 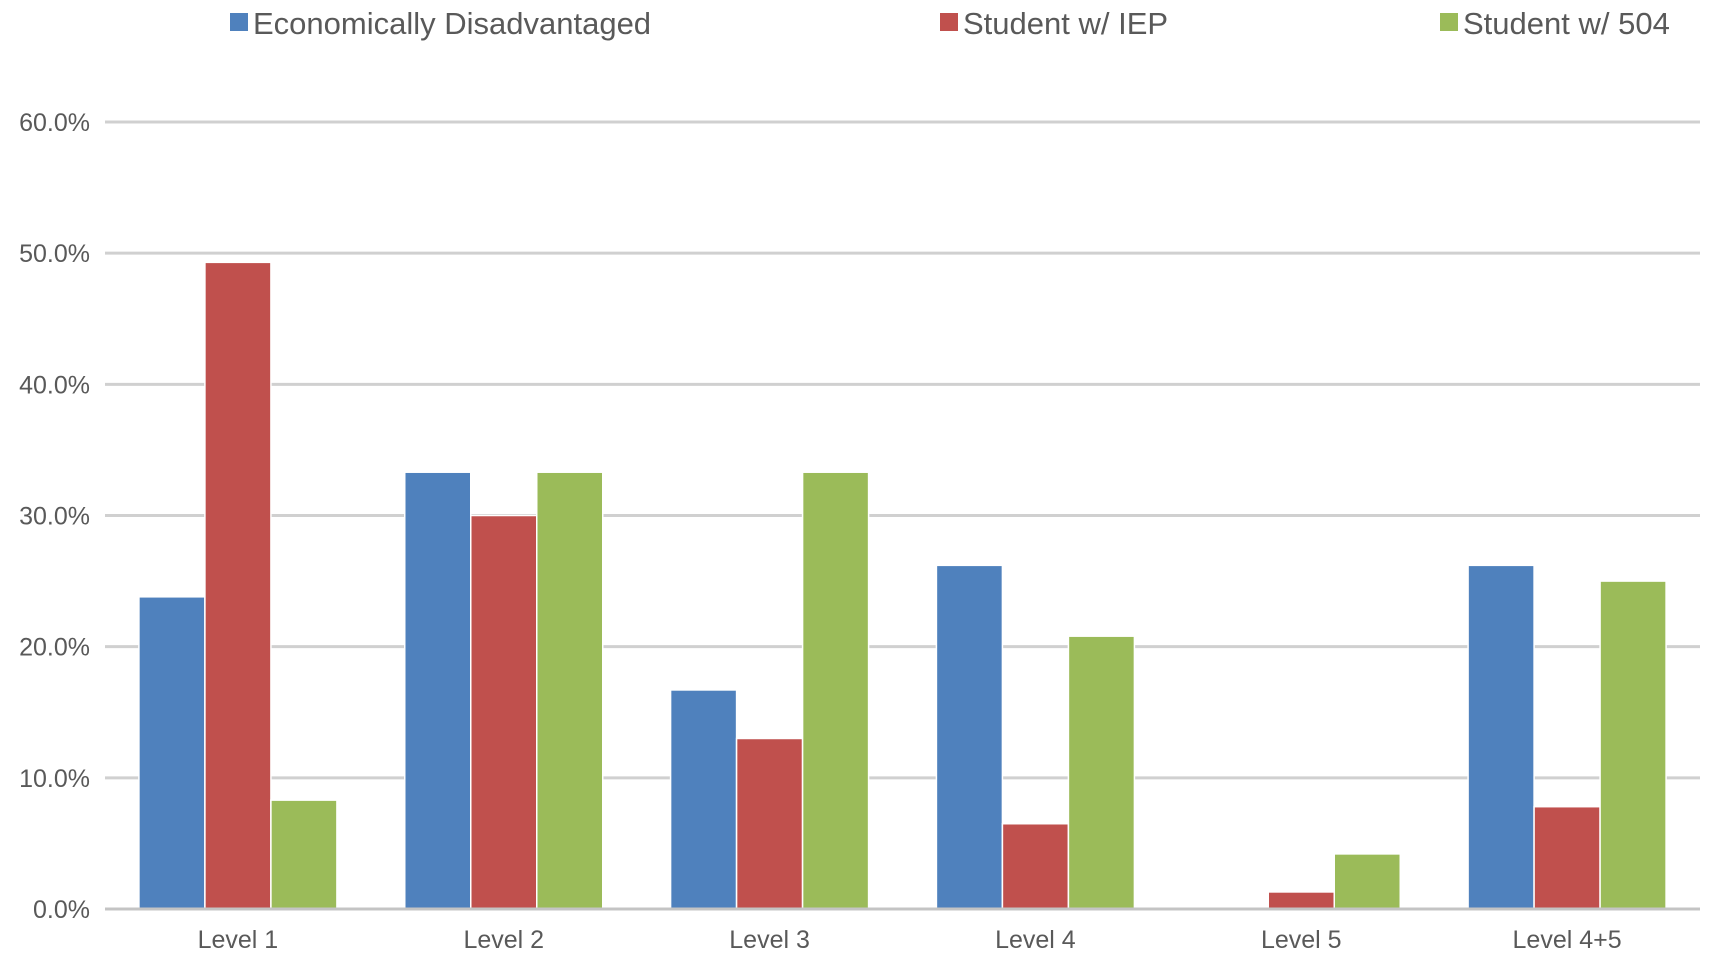 What do you see at coordinates (769, 940) in the screenshot?
I see `x-category-label: Level 3` at bounding box center [769, 940].